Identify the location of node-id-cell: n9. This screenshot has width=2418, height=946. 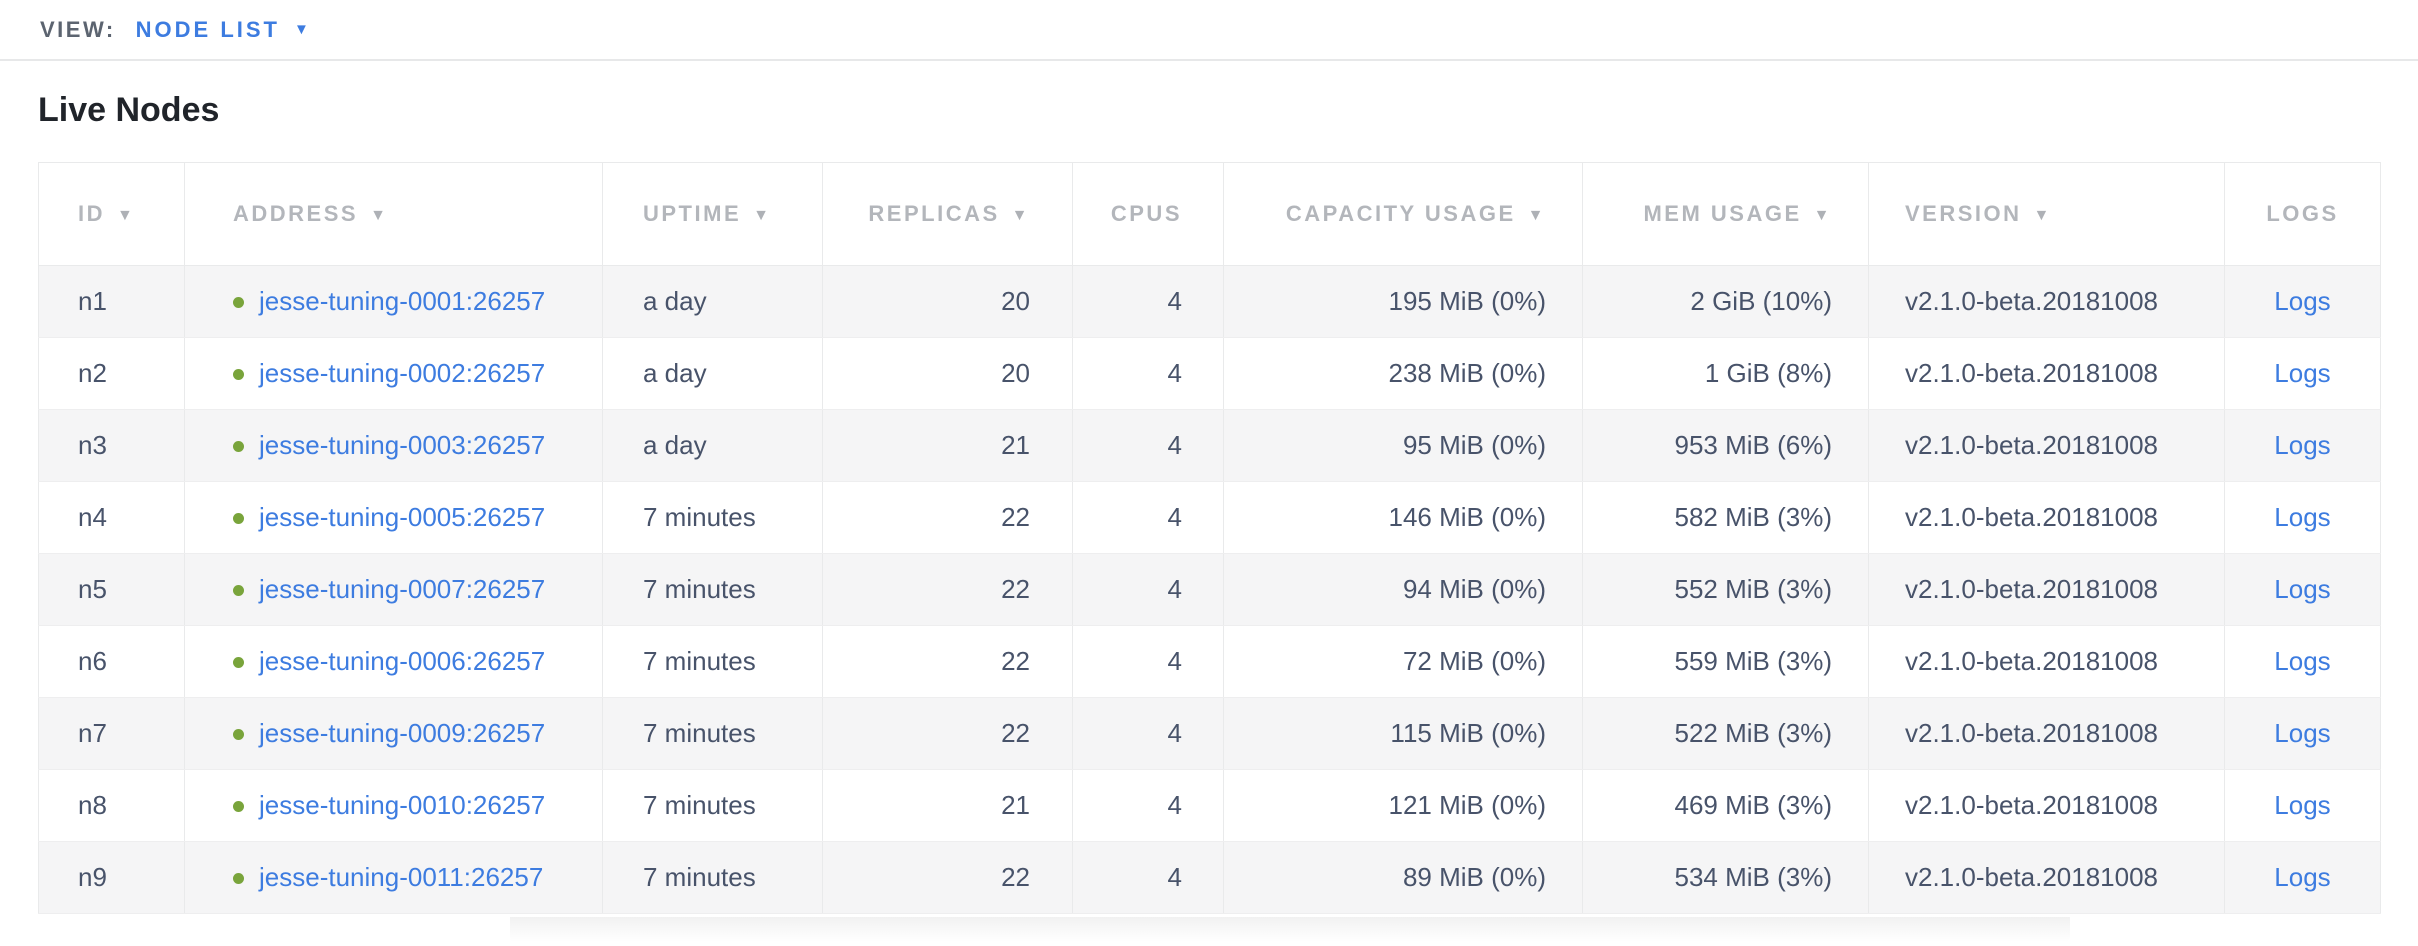
(111, 877).